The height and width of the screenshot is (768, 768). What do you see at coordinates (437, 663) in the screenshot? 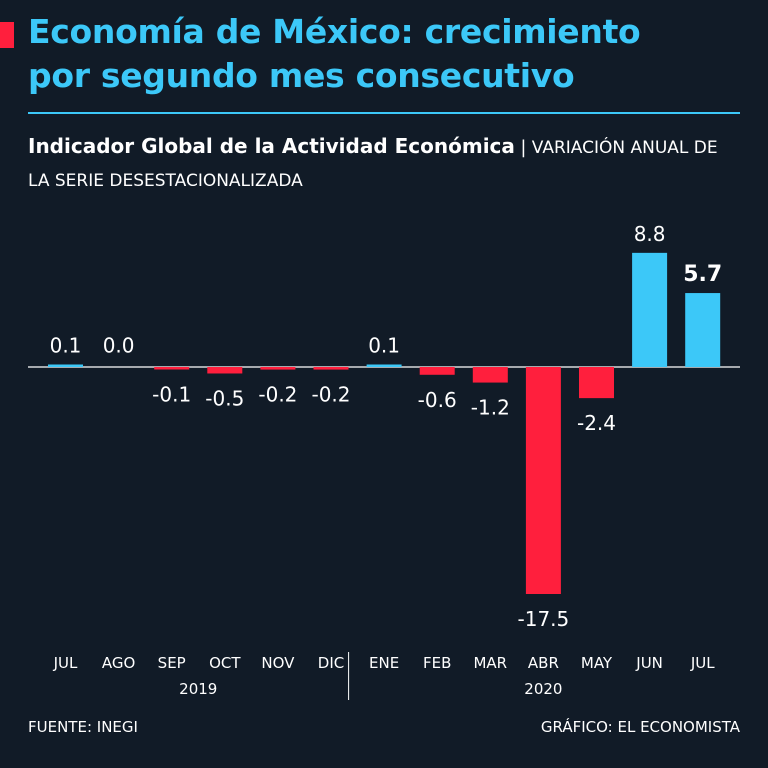
I see `x-tick-label-8: FEB` at bounding box center [437, 663].